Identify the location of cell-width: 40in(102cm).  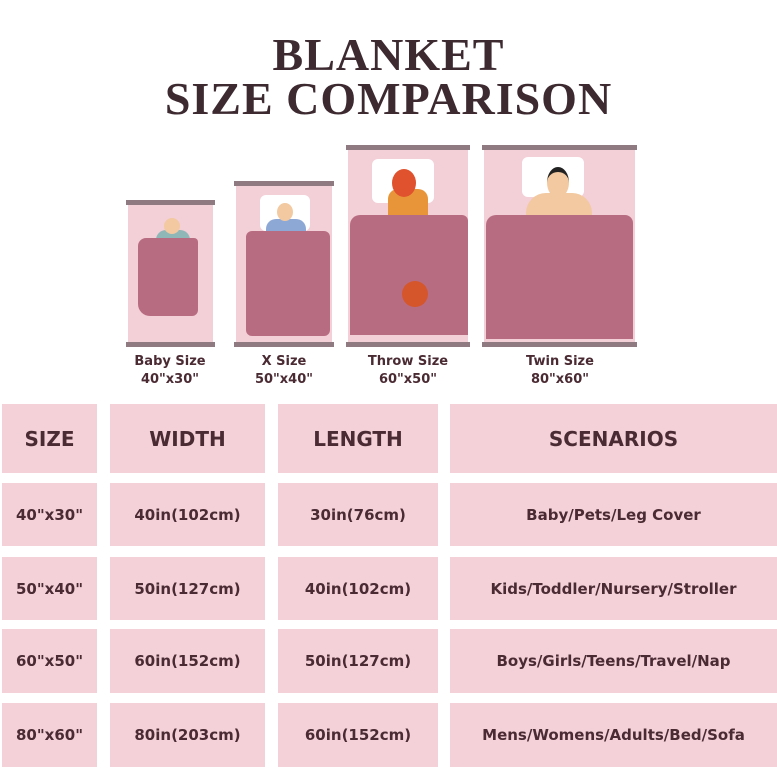
(187, 514).